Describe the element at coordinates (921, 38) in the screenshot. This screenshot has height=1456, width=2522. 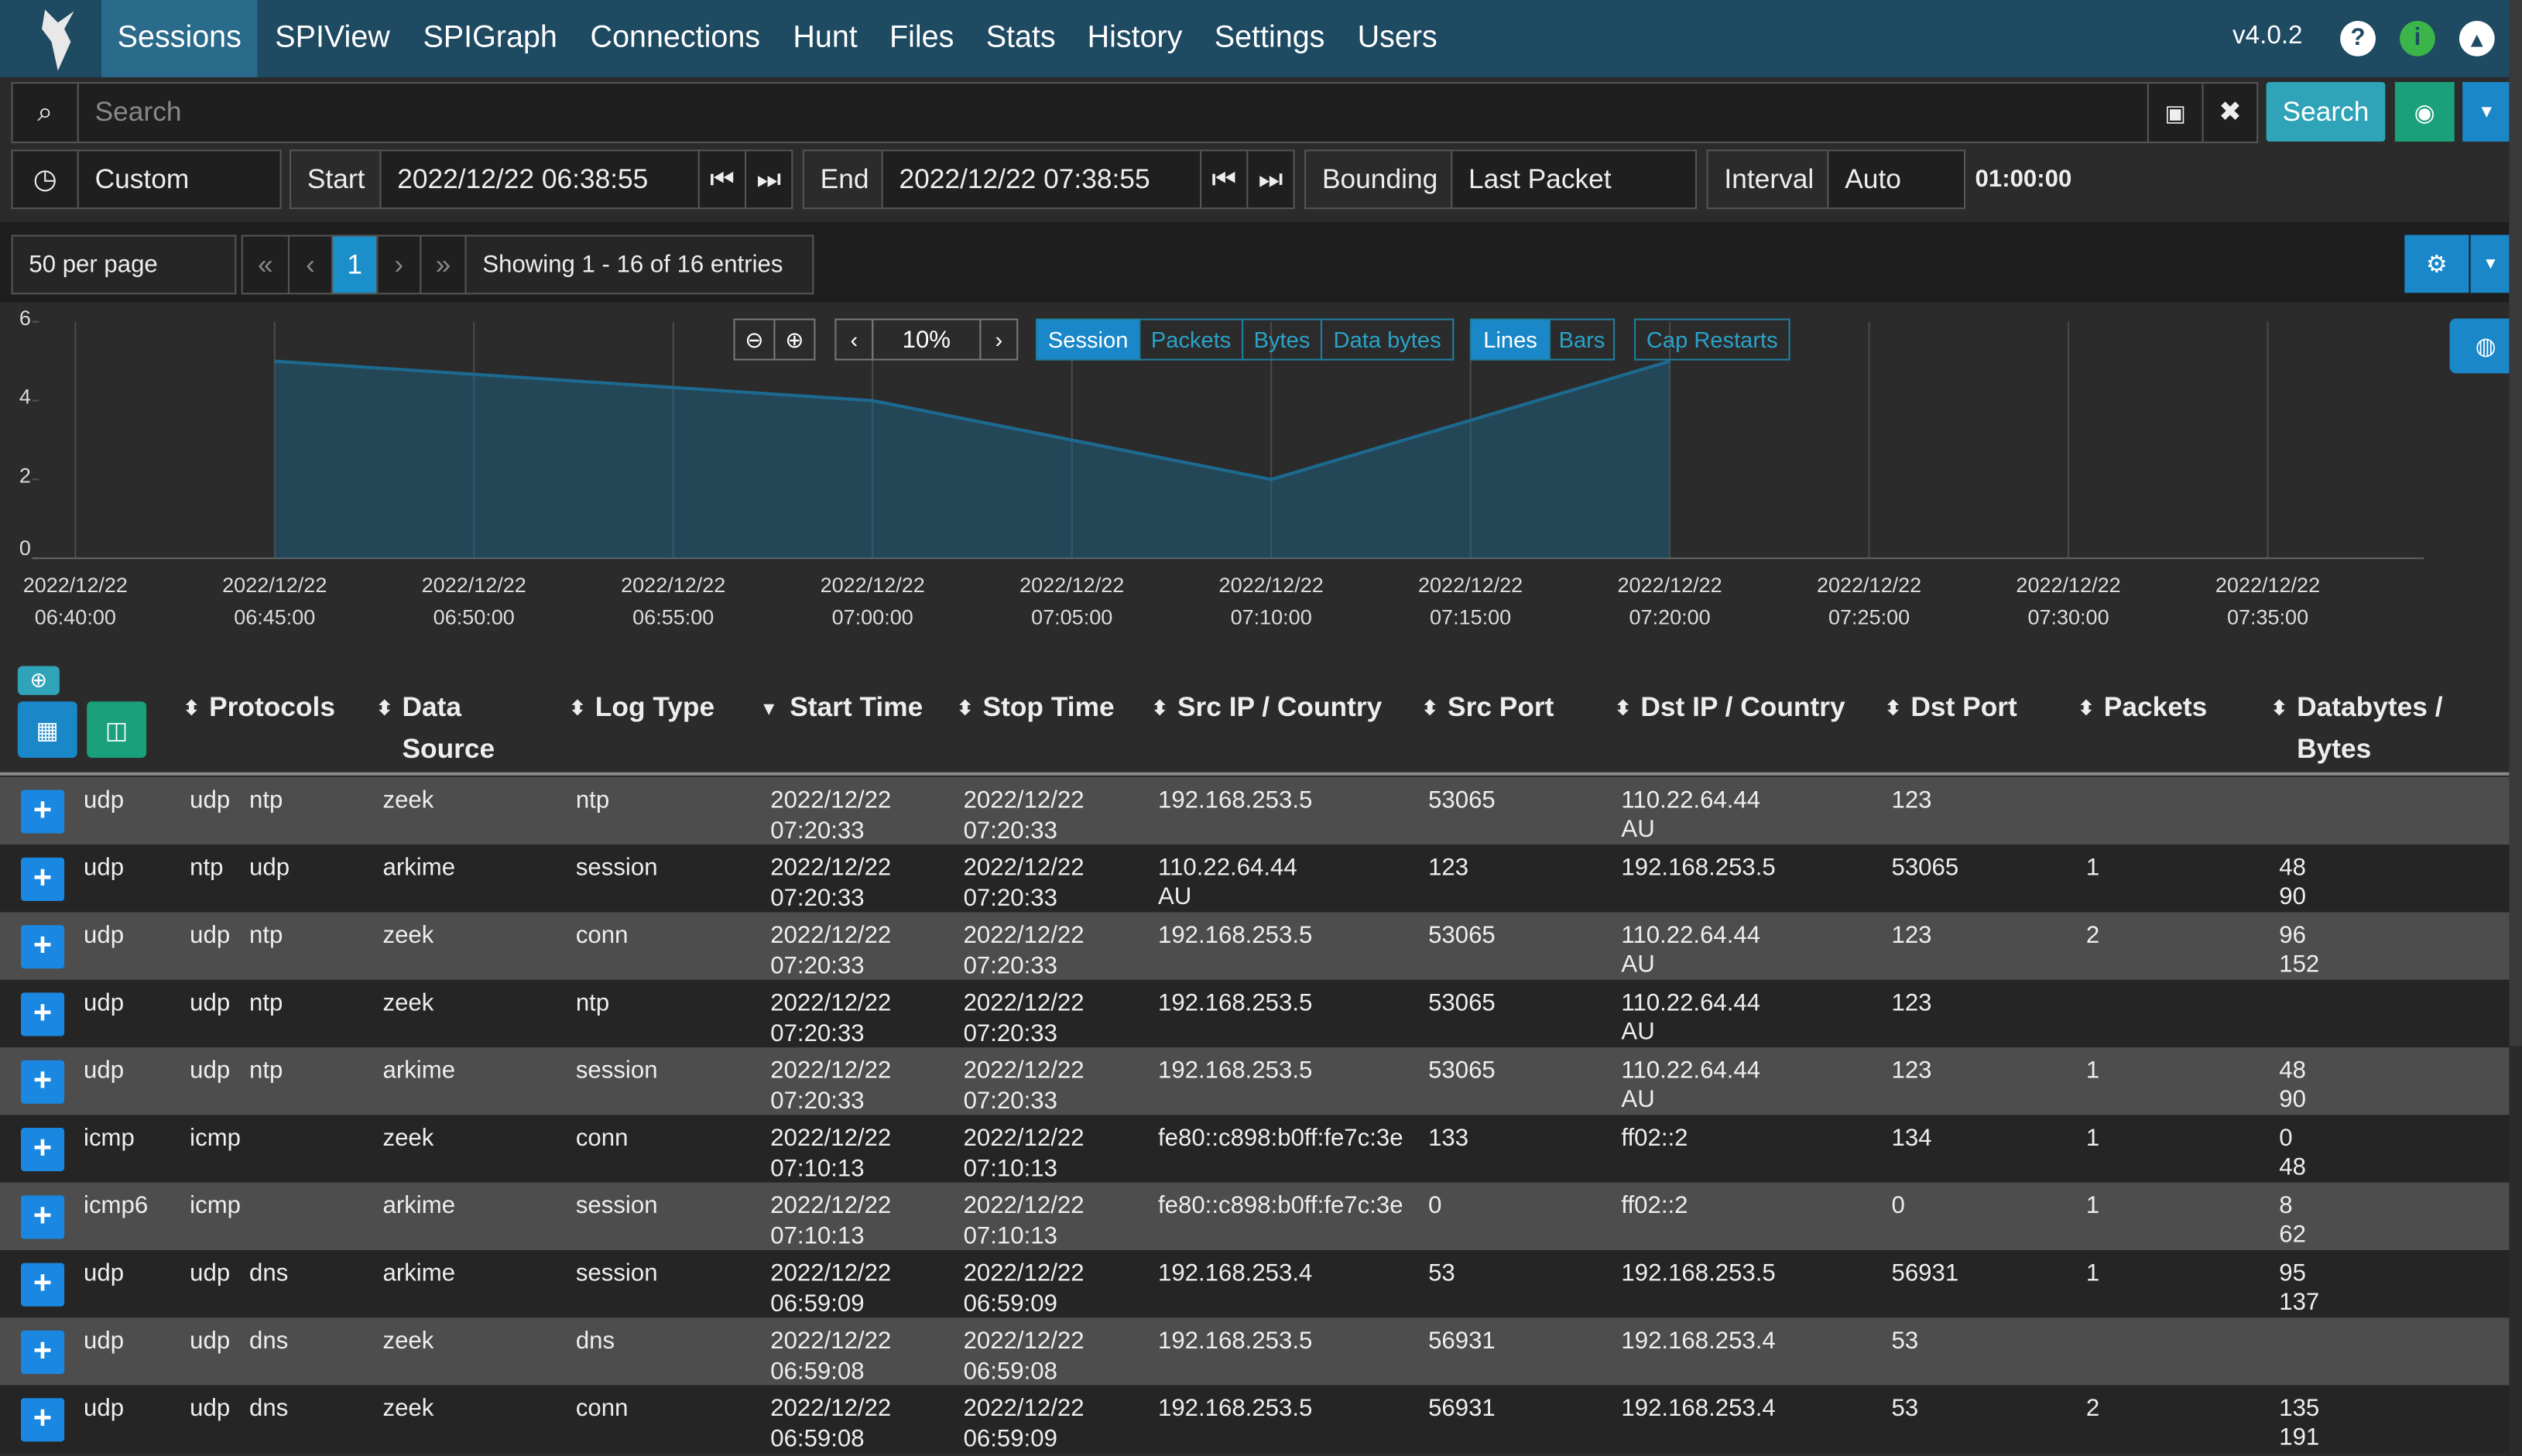
I see `nav-item: Files` at that location.